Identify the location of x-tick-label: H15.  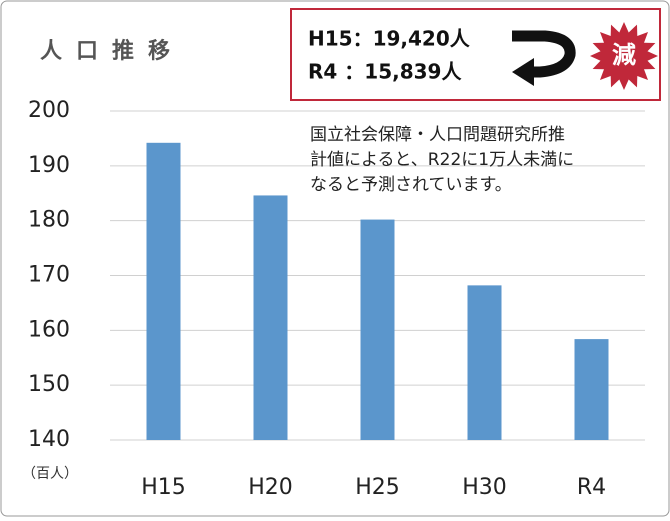
(163, 487).